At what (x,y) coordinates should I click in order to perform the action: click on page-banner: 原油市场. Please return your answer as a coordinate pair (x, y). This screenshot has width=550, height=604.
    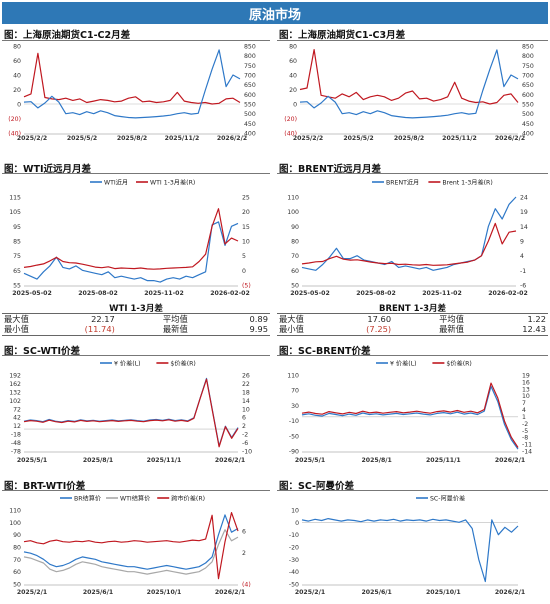
    Looking at the image, I should click on (275, 13).